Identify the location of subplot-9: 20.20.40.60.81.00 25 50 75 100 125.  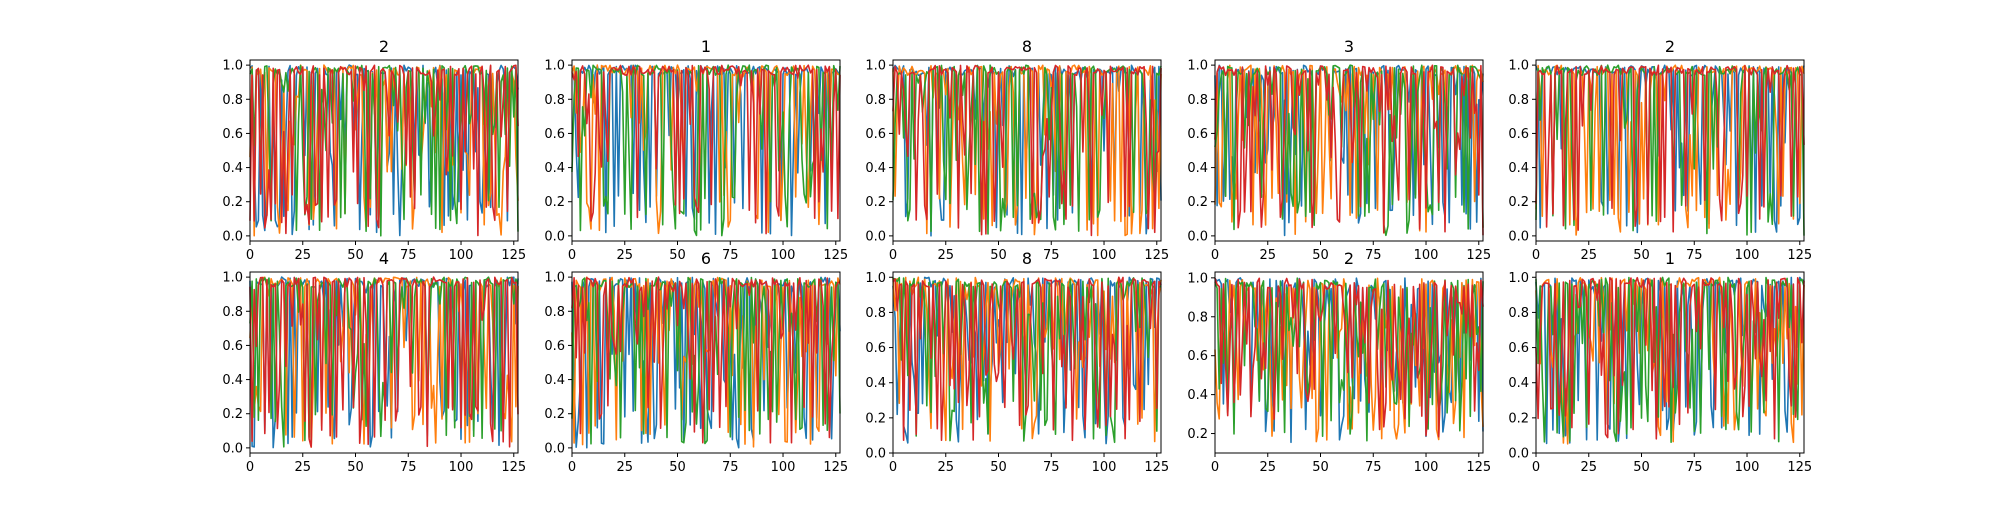
(1339, 362).